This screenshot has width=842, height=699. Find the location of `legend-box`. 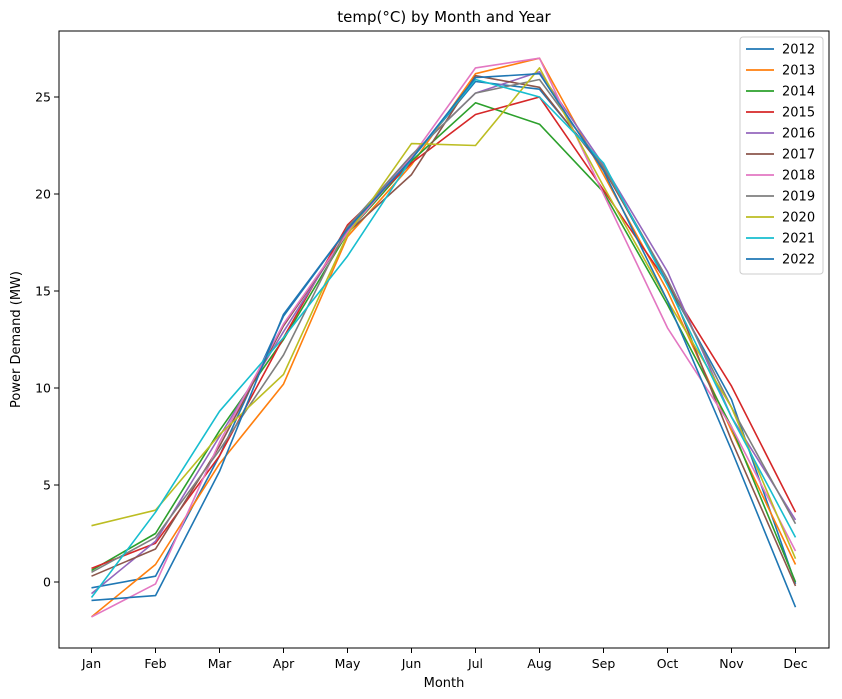

legend-box is located at coordinates (781, 155).